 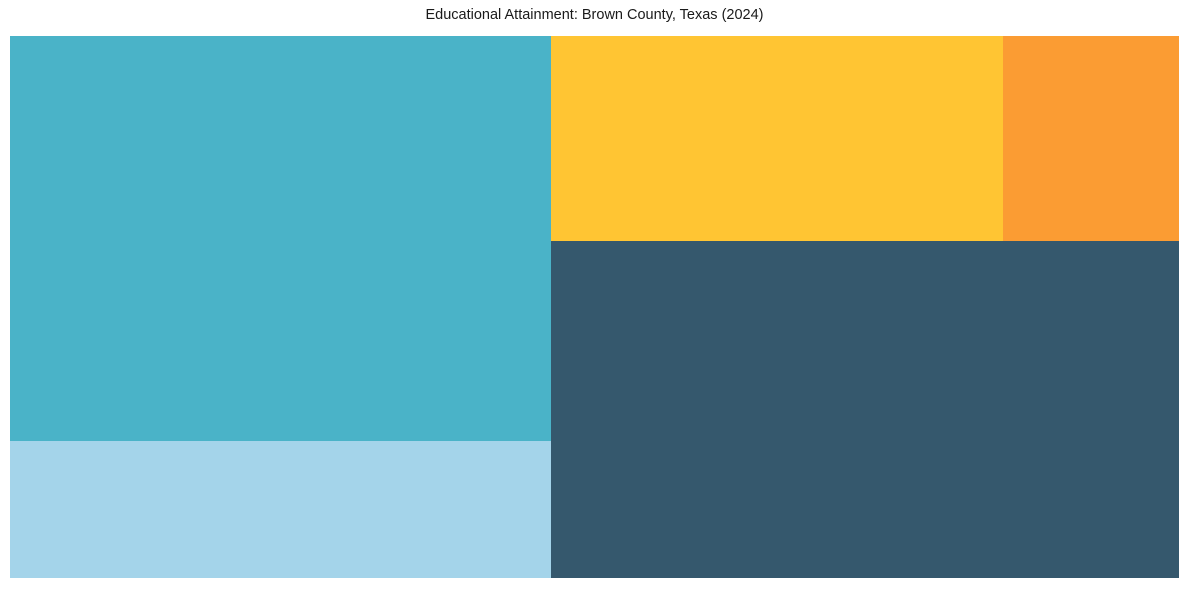 I want to click on treemap-tile: Bachelor's degree, so click(x=280, y=509).